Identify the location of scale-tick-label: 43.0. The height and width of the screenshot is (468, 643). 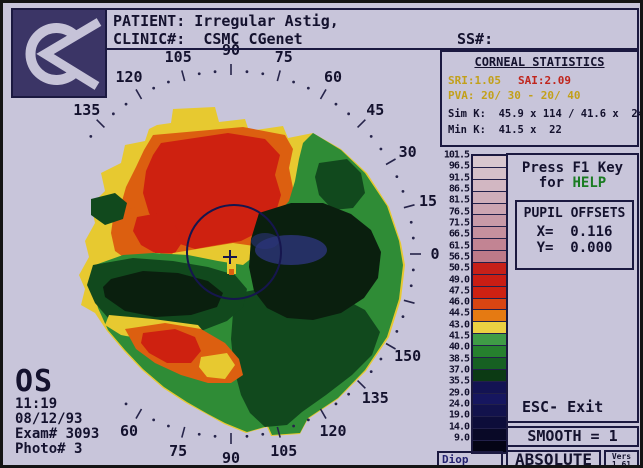
(459, 325).